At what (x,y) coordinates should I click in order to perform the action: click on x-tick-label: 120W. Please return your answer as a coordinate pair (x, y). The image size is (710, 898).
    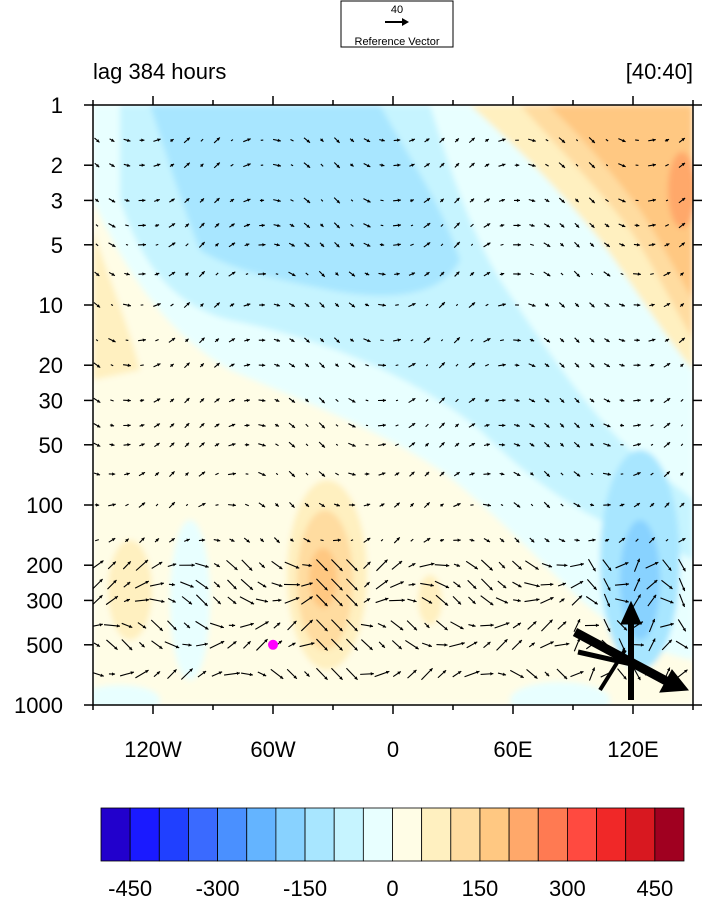
    Looking at the image, I should click on (153, 749).